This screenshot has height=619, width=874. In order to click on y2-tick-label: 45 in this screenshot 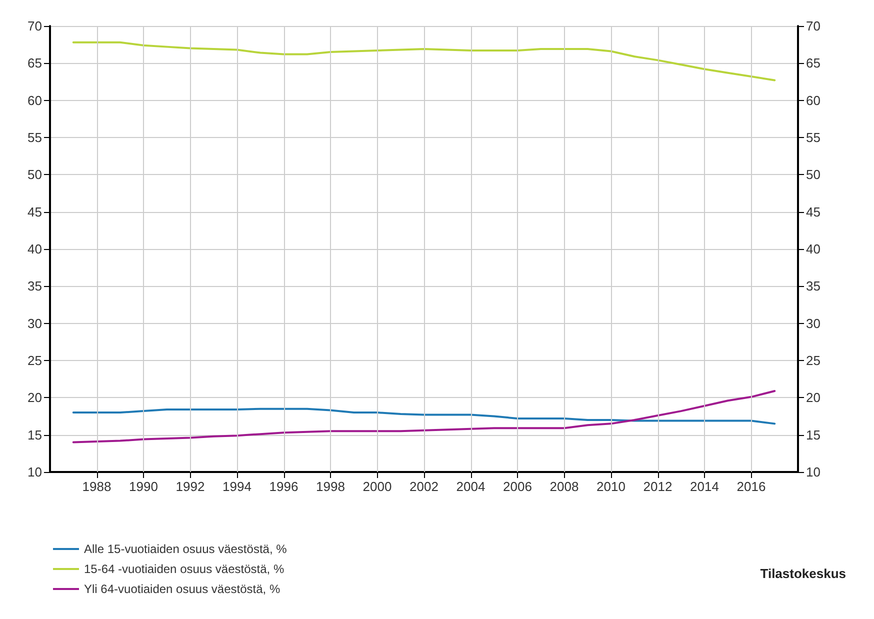, I will do `click(813, 212)`.